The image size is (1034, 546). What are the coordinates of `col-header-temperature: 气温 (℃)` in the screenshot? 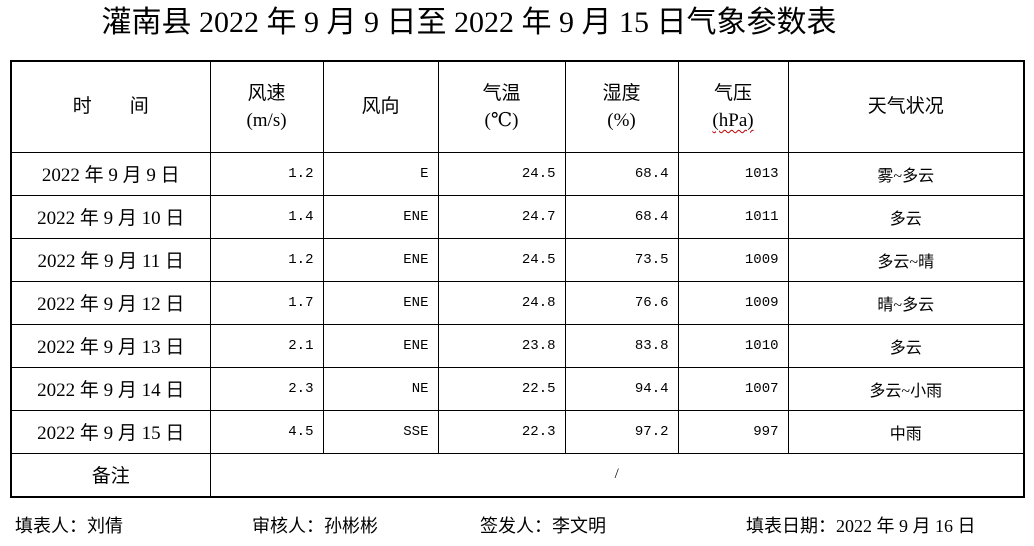 It's located at (501, 106).